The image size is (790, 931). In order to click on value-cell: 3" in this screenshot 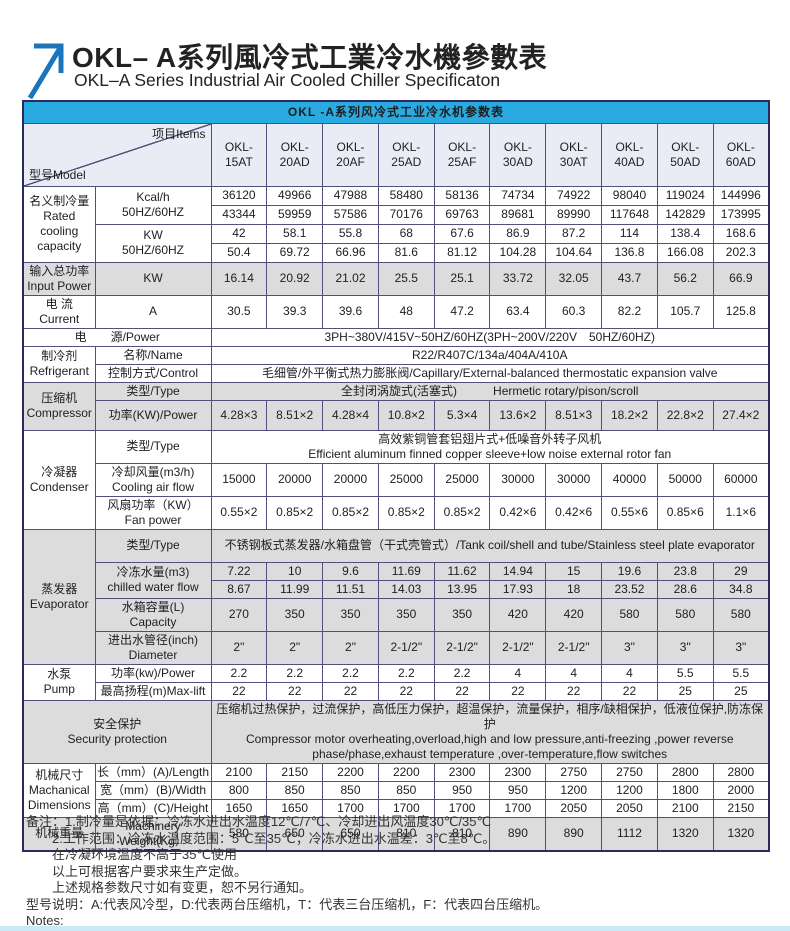, I will do `click(741, 647)`.